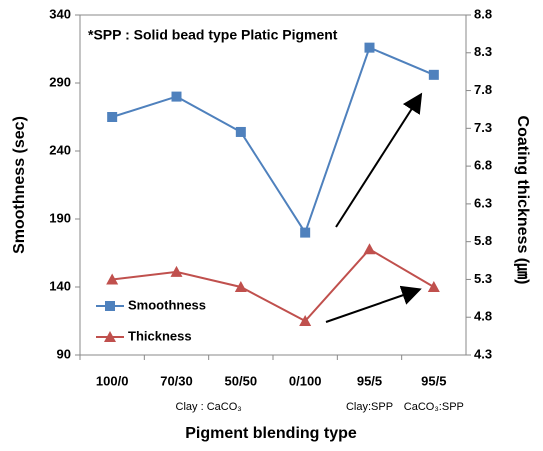  I want to click on x-group-label: Clay:SPP, so click(369, 407).